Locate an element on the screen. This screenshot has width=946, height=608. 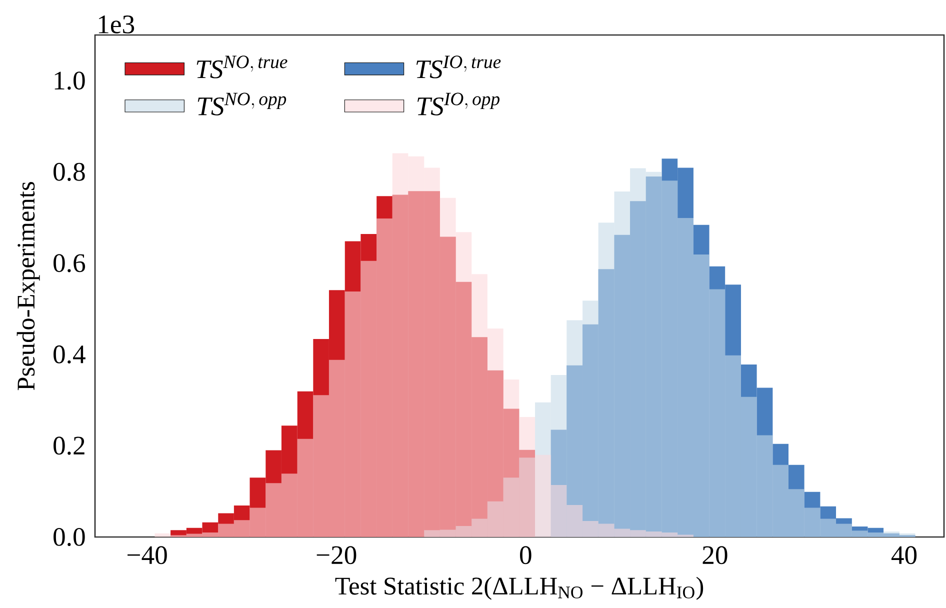
legend-label: $TS^{IO,\,true}$ is located at coordinates (458, 67).